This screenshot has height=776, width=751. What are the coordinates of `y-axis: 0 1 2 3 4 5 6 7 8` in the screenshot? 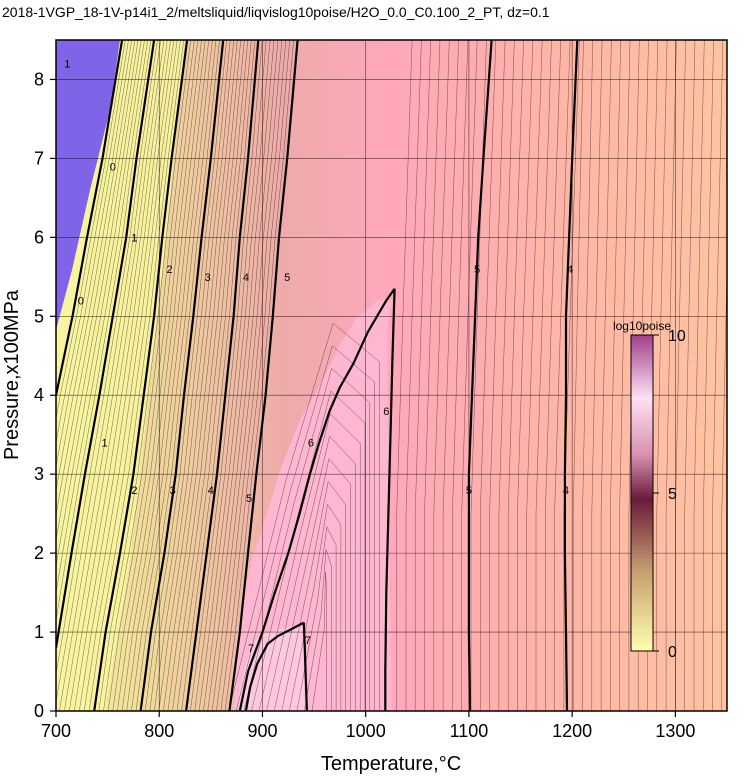 It's located at (45, 395).